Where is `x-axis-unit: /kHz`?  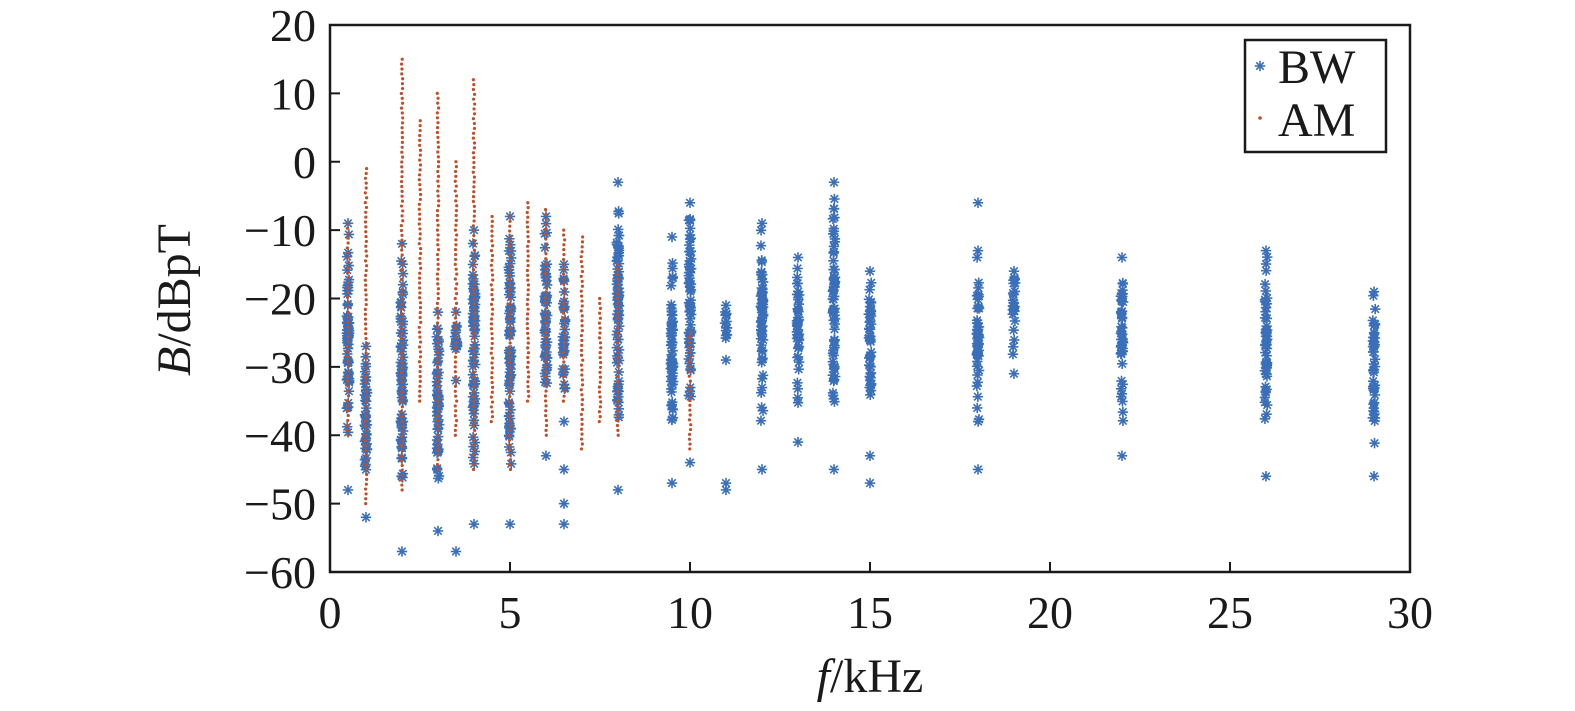
x-axis-unit: /kHz is located at coordinates (876, 676).